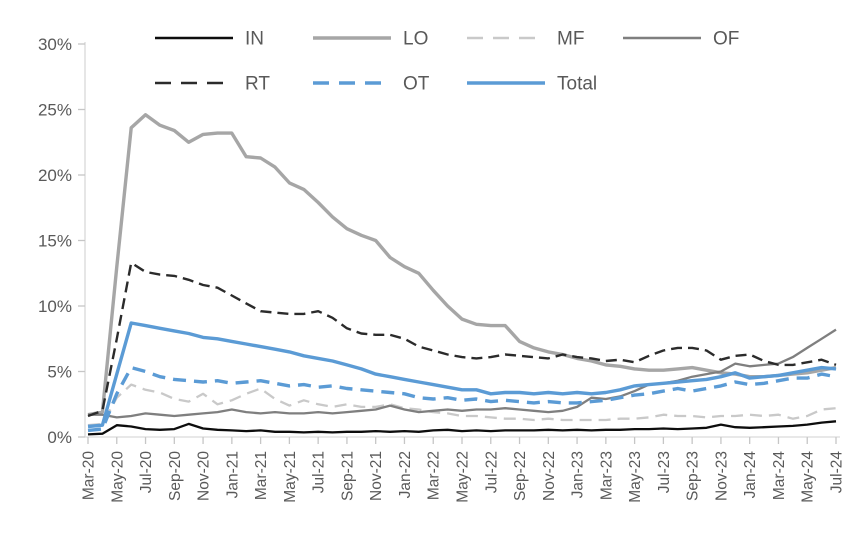 This screenshot has height=539, width=852. I want to click on x-axis-label: Sep-23, so click(693, 476).